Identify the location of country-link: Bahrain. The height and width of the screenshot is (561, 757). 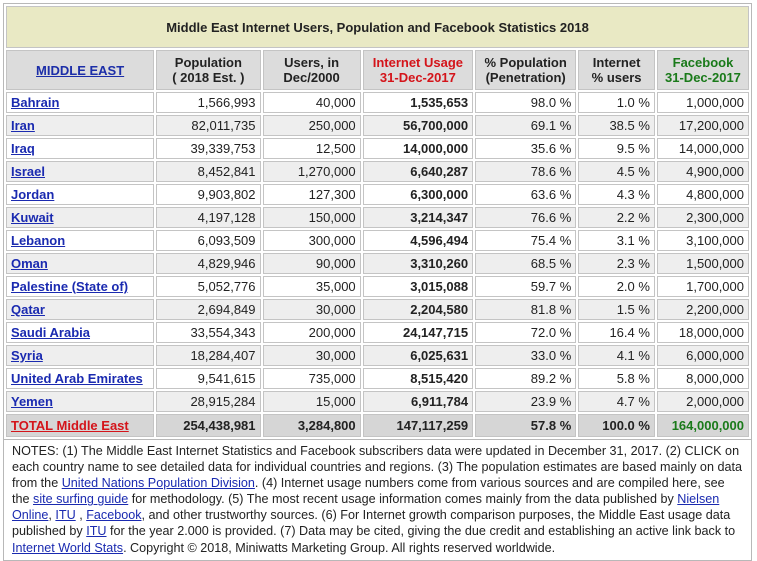
(35, 102).